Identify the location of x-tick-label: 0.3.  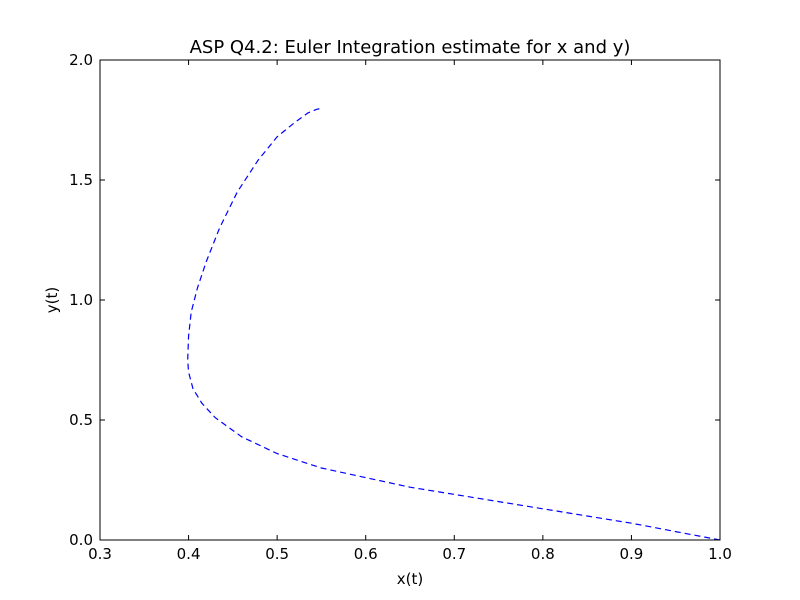
(100, 554).